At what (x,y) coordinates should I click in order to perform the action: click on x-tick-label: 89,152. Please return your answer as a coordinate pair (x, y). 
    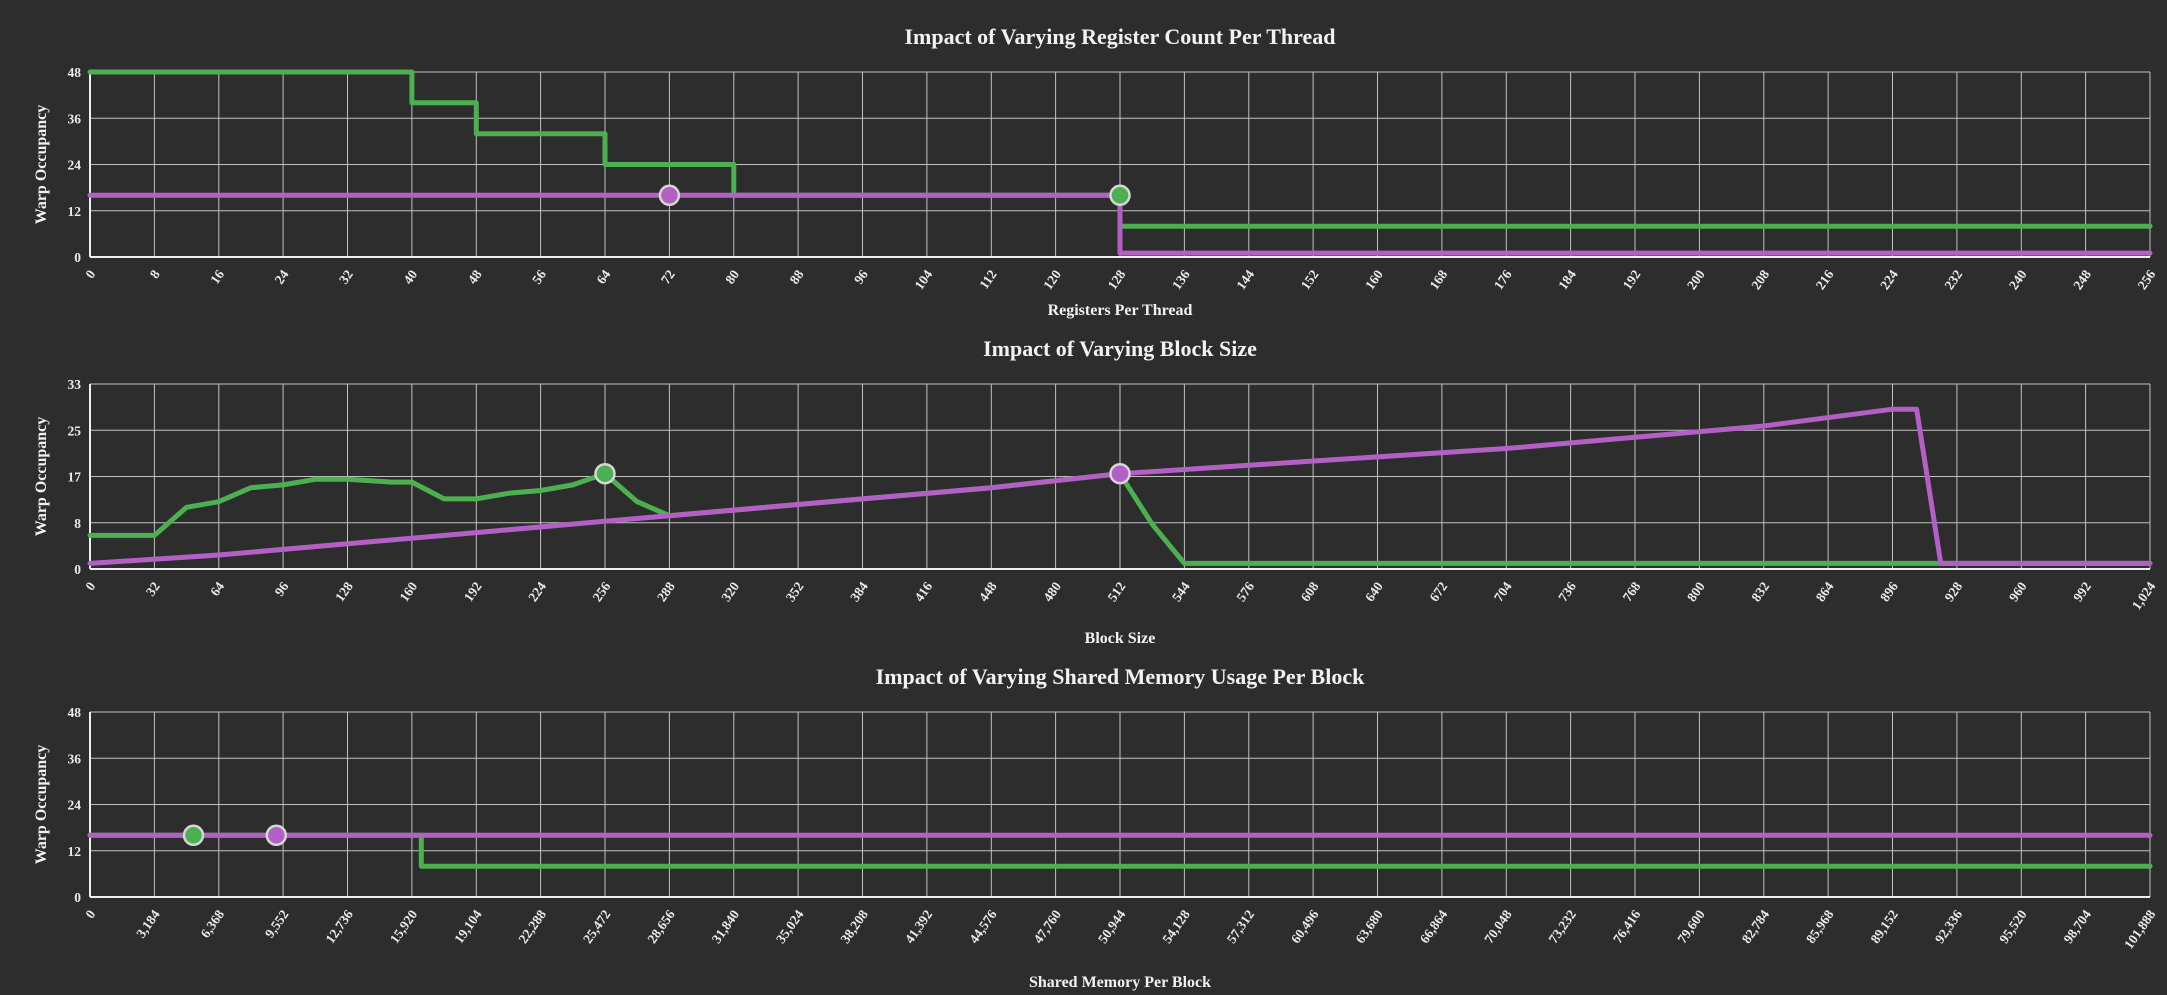
    Looking at the image, I should click on (1884, 926).